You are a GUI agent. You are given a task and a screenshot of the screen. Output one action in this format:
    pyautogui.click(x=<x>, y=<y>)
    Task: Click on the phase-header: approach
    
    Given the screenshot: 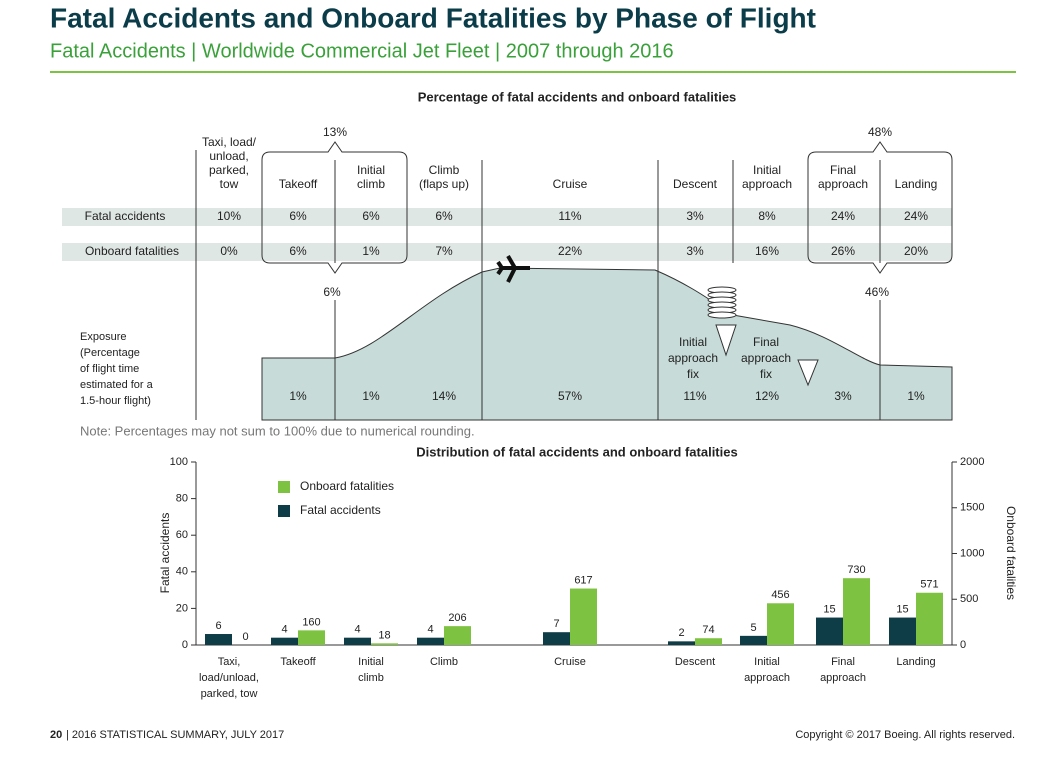 What is the action you would take?
    pyautogui.click(x=767, y=184)
    